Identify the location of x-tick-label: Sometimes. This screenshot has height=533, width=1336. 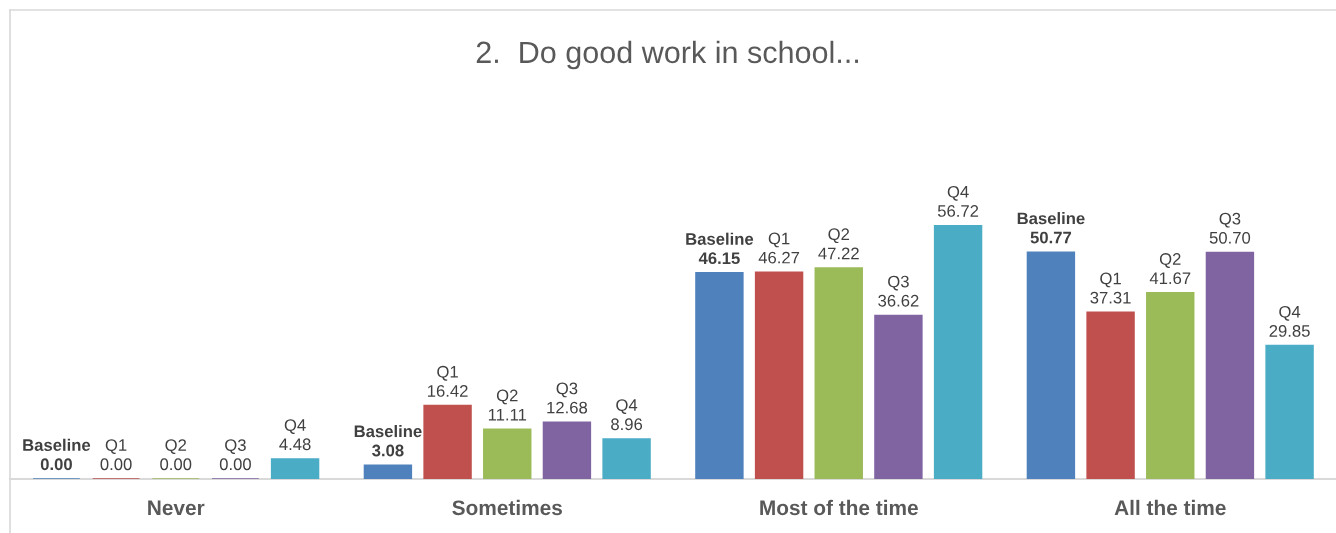
(507, 507).